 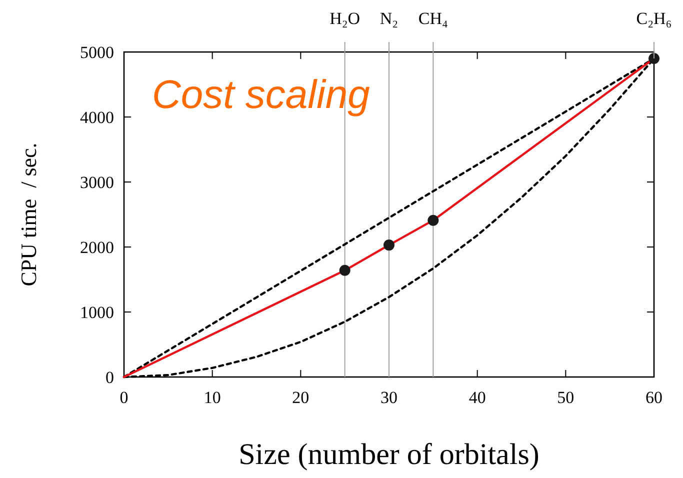 I want to click on y-tick-label: 5000, so click(x=97, y=52).